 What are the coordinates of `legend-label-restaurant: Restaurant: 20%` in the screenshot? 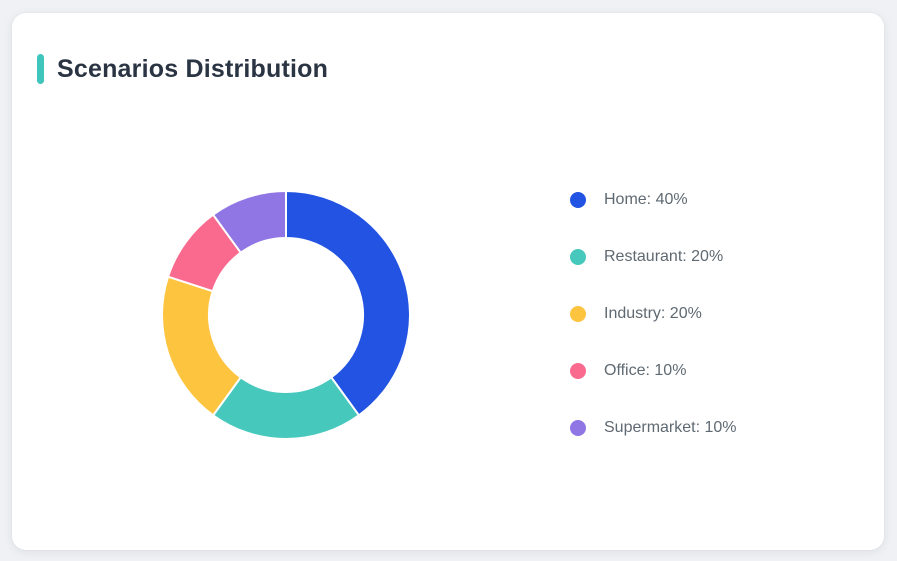 It's located at (664, 256).